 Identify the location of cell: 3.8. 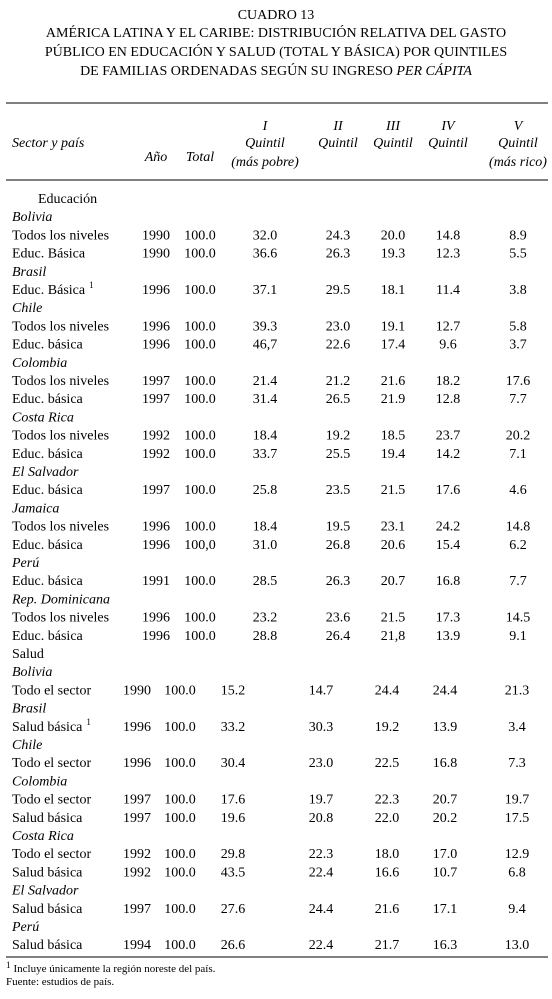
(518, 290).